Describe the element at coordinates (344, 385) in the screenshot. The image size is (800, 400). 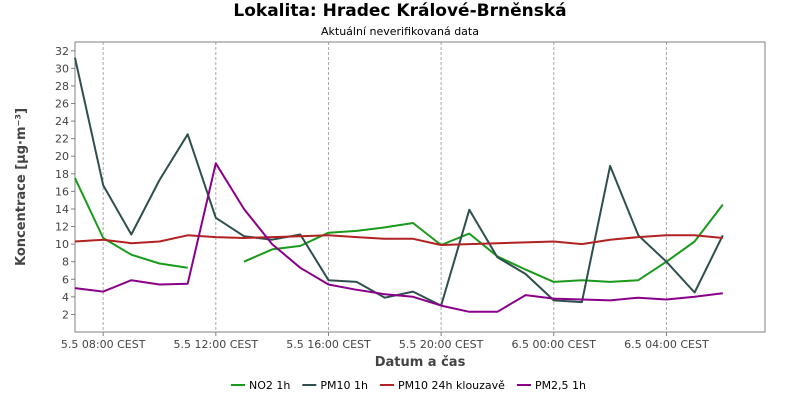
I see `legend-label: PM10 1h` at that location.